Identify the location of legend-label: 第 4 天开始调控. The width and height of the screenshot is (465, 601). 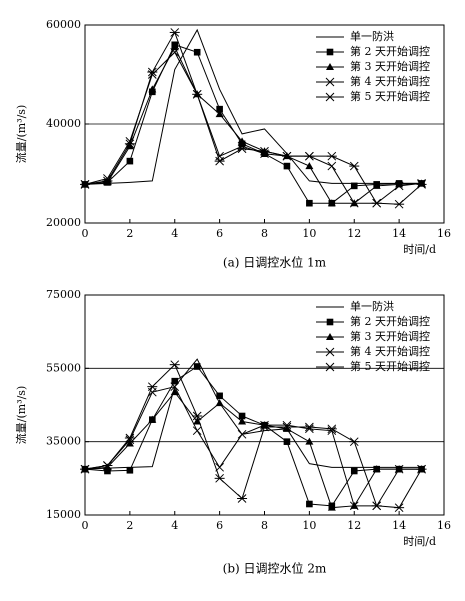
(390, 81).